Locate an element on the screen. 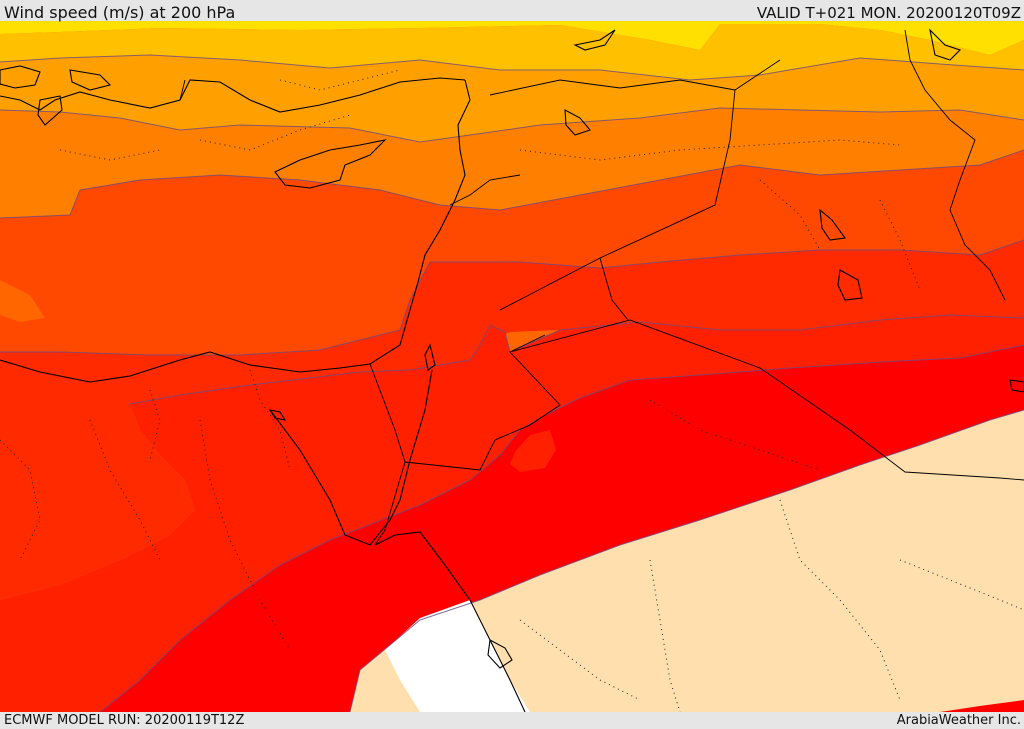 This screenshot has width=1024, height=729. footer-bar is located at coordinates (512, 720).